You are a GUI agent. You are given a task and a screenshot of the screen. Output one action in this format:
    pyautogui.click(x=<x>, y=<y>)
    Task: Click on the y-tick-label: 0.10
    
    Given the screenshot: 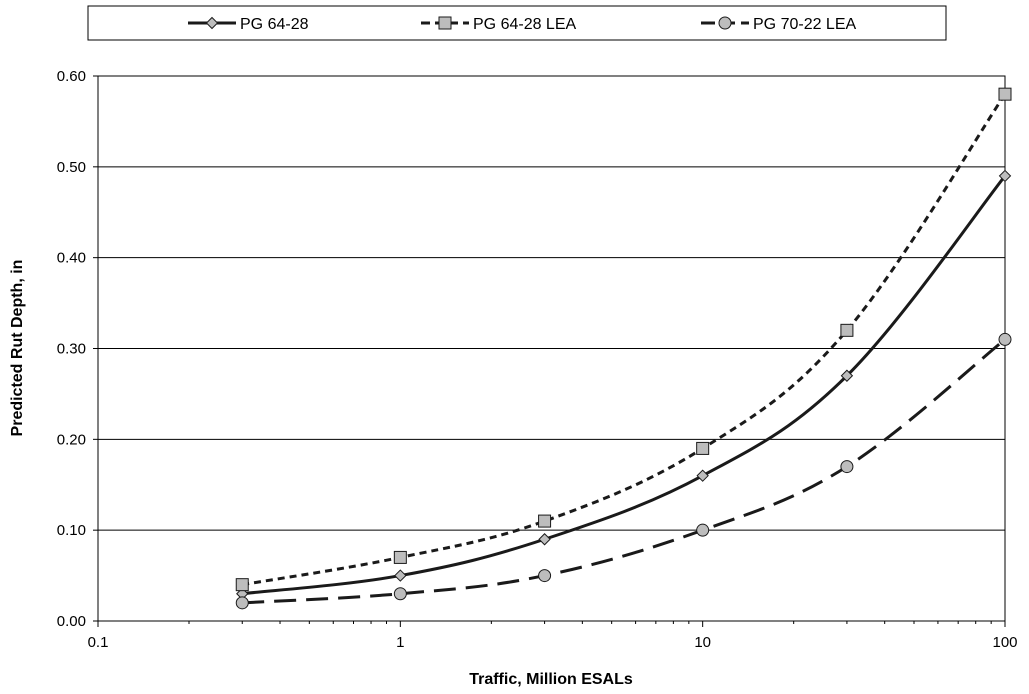 What is the action you would take?
    pyautogui.click(x=71, y=530)
    